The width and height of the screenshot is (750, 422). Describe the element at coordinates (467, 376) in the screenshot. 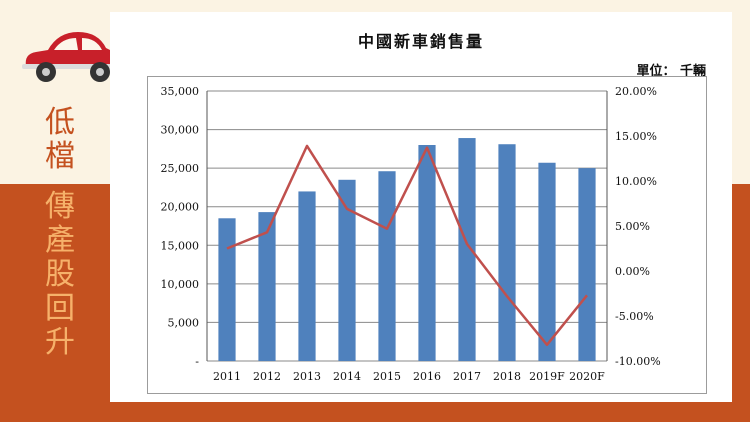

I see `x-tick-label: 2017` at that location.